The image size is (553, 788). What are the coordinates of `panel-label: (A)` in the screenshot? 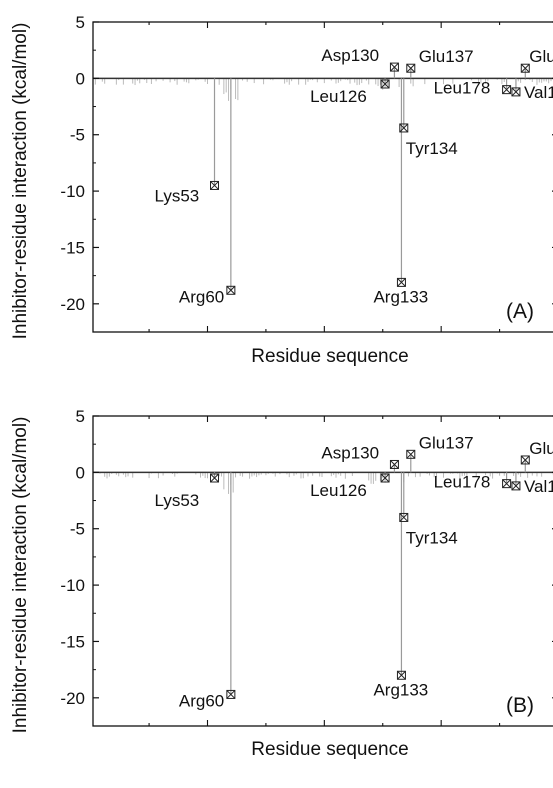 It's located at (520, 311).